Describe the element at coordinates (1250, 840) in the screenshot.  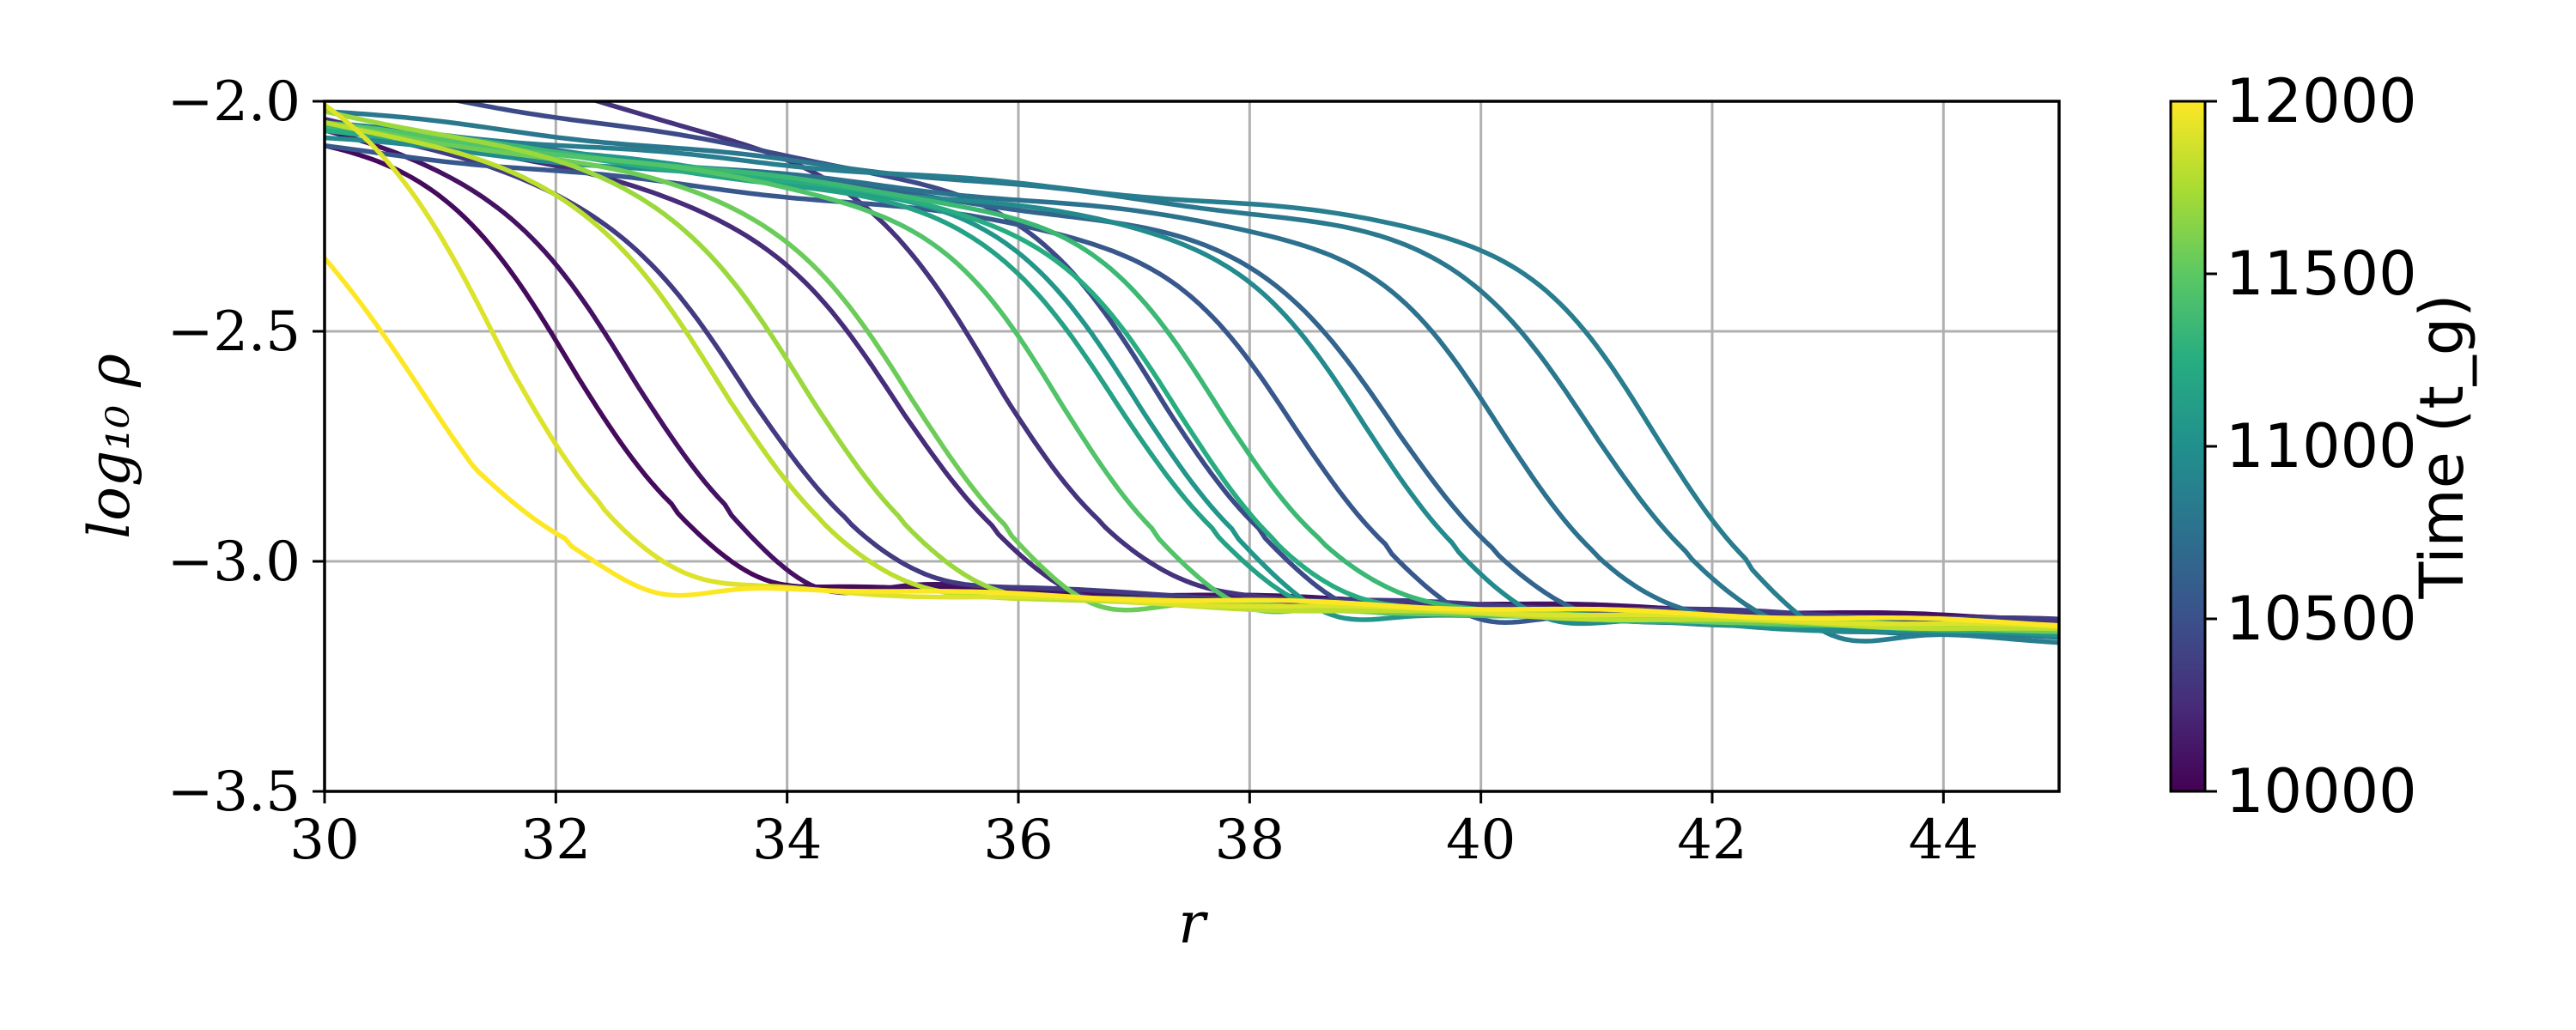
I see `x-tick-label: 38` at that location.